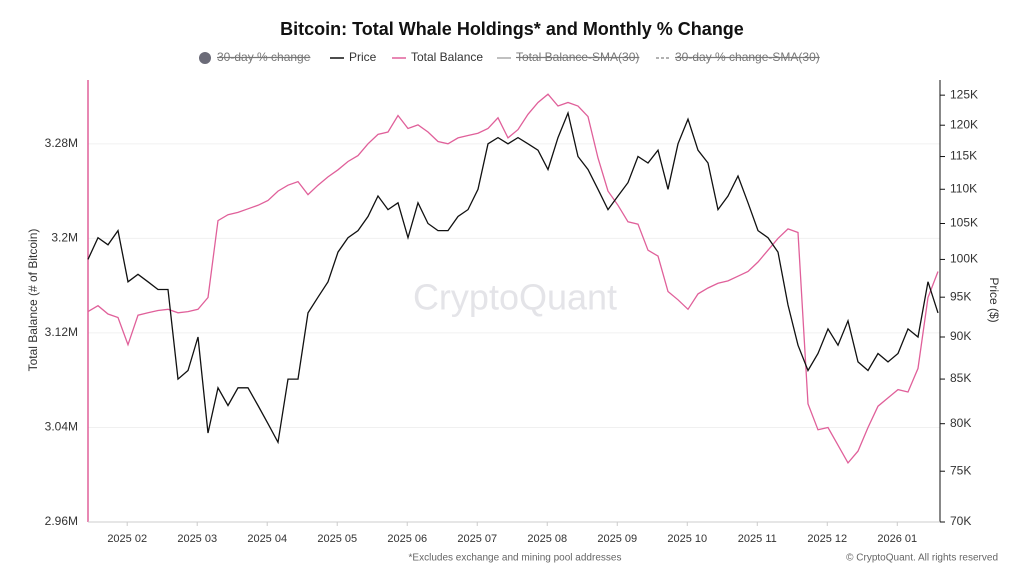 This screenshot has height=576, width=1024. I want to click on x-tick-label: 2025 08, so click(547, 539).